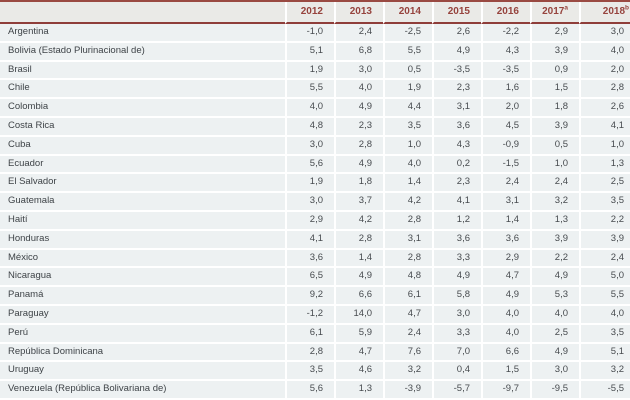 This screenshot has height=400, width=630. I want to click on value-cell: 2,3, so click(456, 90).